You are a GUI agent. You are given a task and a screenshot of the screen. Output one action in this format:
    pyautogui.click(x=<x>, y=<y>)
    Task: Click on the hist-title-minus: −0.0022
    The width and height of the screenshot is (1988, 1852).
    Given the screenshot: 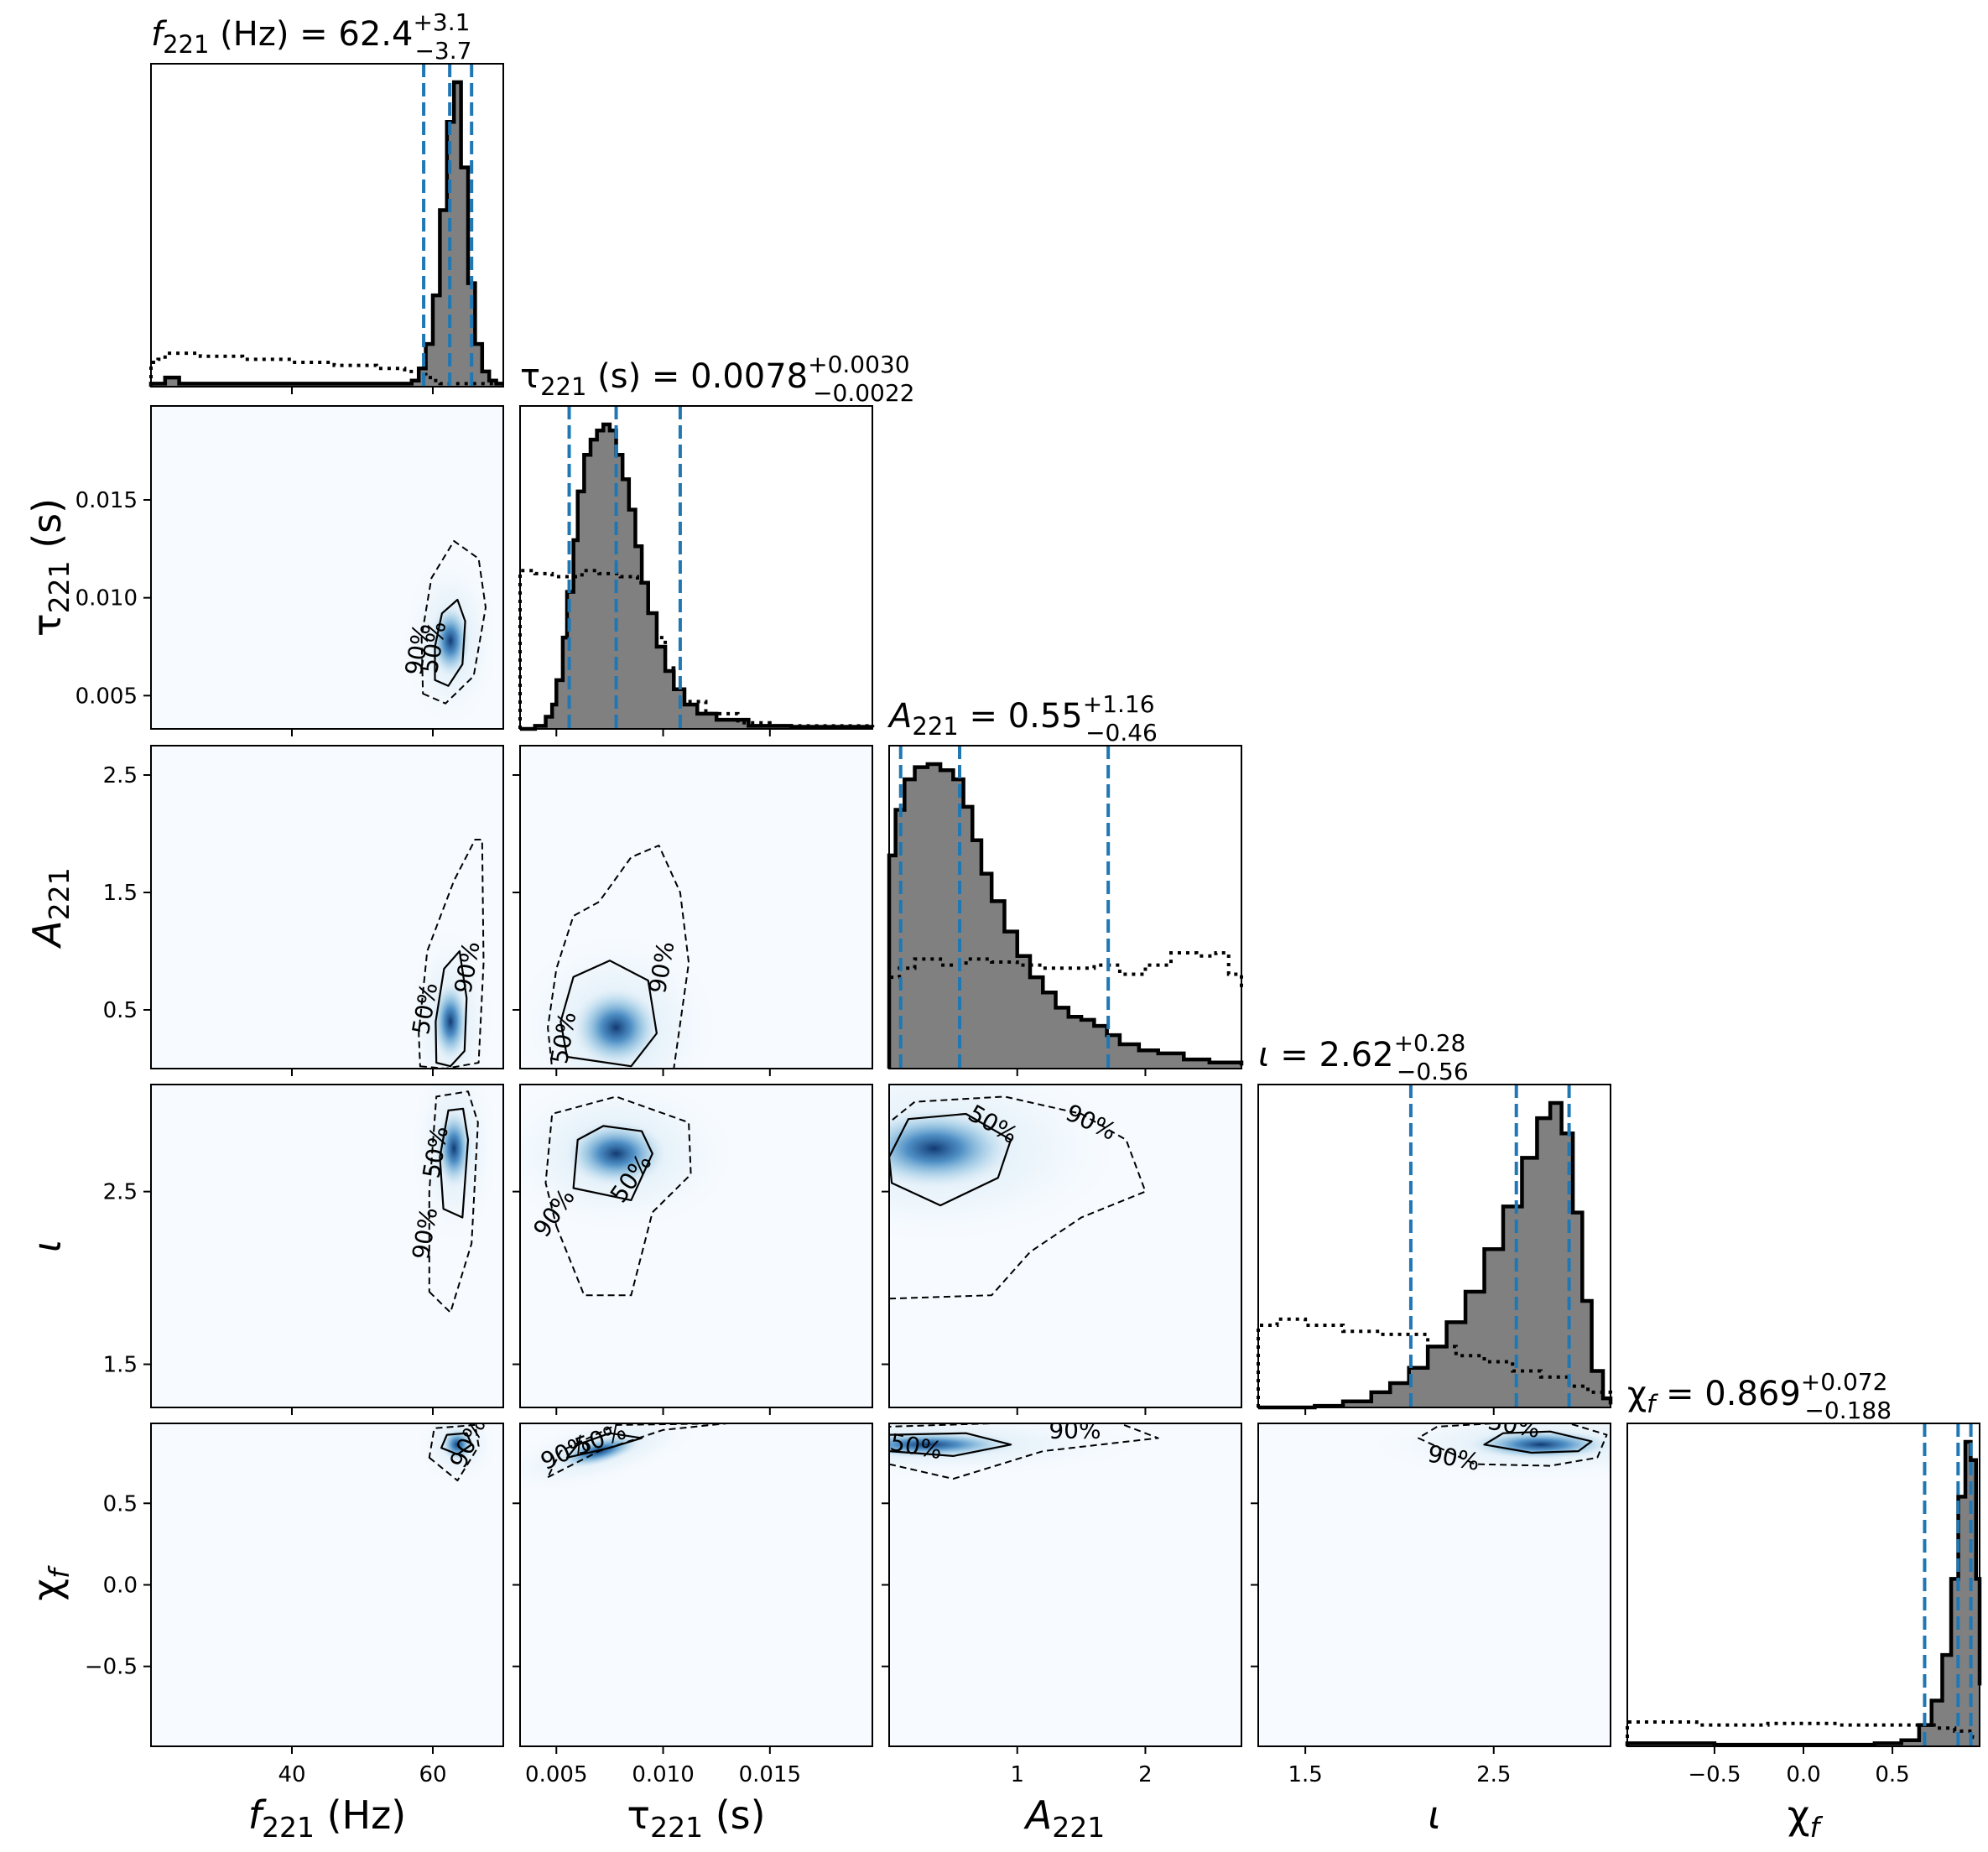 What is the action you would take?
    pyautogui.click(x=864, y=393)
    